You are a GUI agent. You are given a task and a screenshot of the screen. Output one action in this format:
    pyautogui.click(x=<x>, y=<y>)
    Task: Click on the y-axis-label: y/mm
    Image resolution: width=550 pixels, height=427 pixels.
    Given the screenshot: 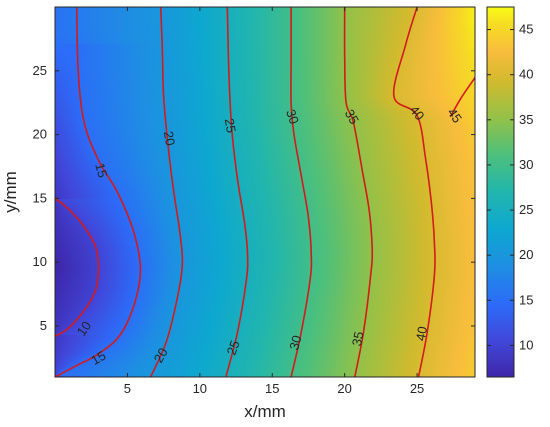 What is the action you would take?
    pyautogui.click(x=10, y=192)
    